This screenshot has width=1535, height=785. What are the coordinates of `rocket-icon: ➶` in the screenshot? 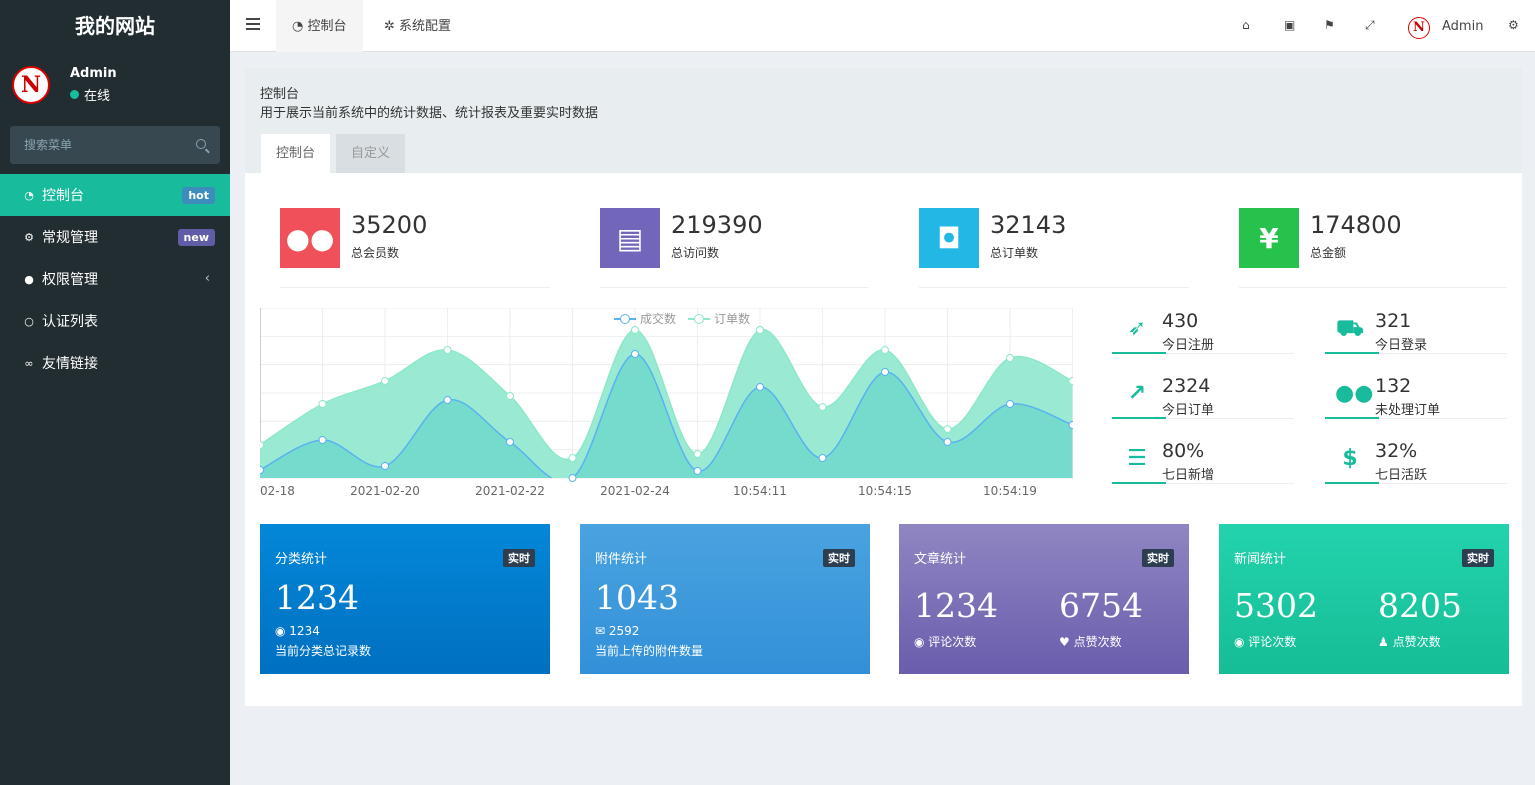 It's located at (1137, 328).